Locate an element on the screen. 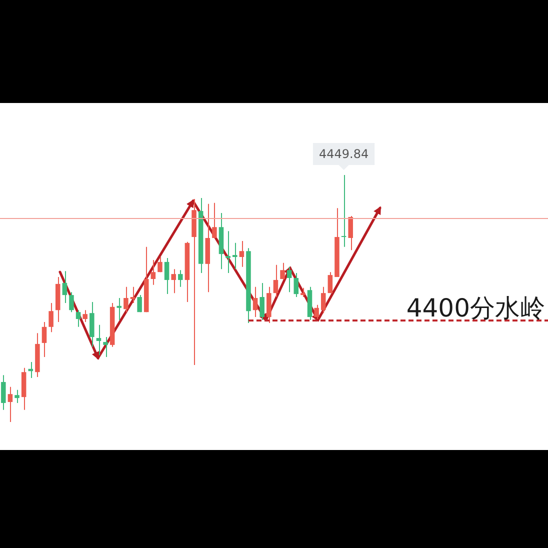  ref-line-label: 4400分水岭 is located at coordinates (475, 308).